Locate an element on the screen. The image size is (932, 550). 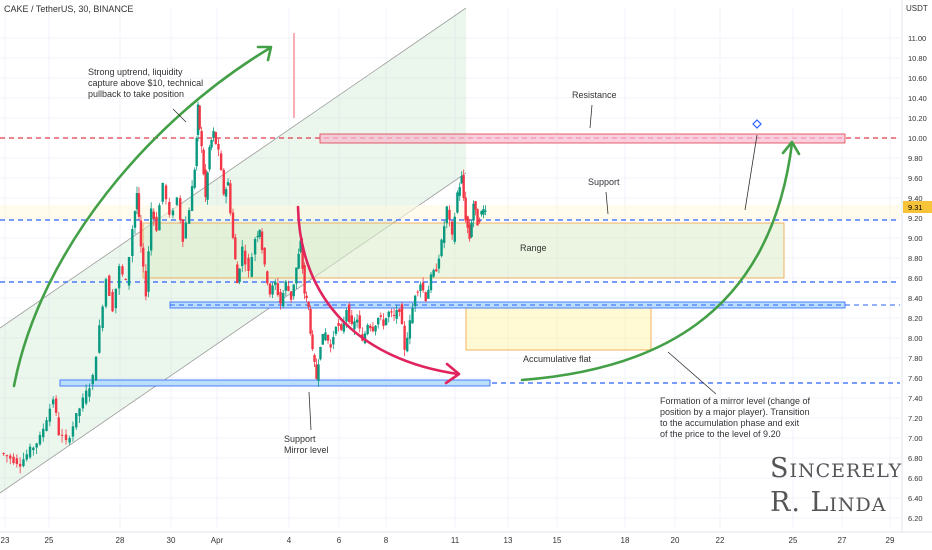
y-tick-label: 10.60 is located at coordinates (917, 78).